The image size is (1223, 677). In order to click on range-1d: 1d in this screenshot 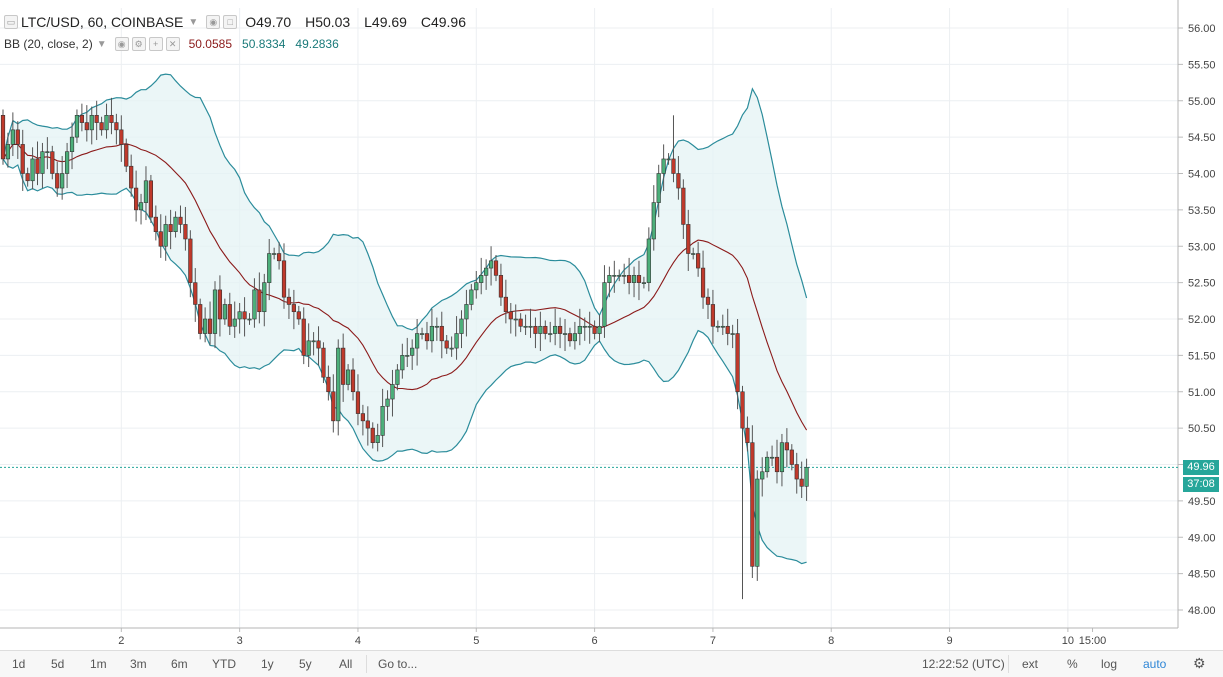, I will do `click(19, 664)`.